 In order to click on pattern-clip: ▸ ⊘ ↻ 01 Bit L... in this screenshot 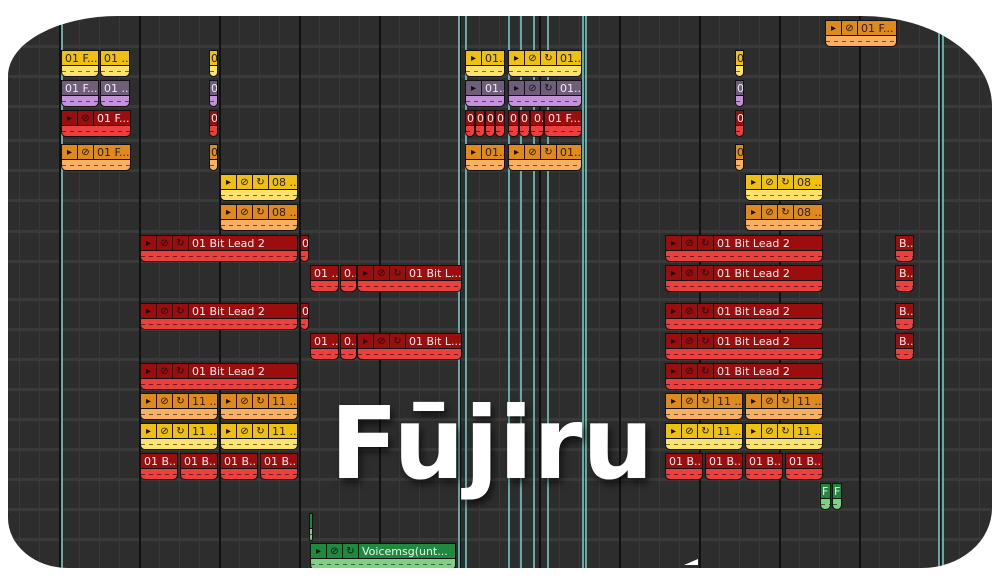, I will do `click(409, 278)`.